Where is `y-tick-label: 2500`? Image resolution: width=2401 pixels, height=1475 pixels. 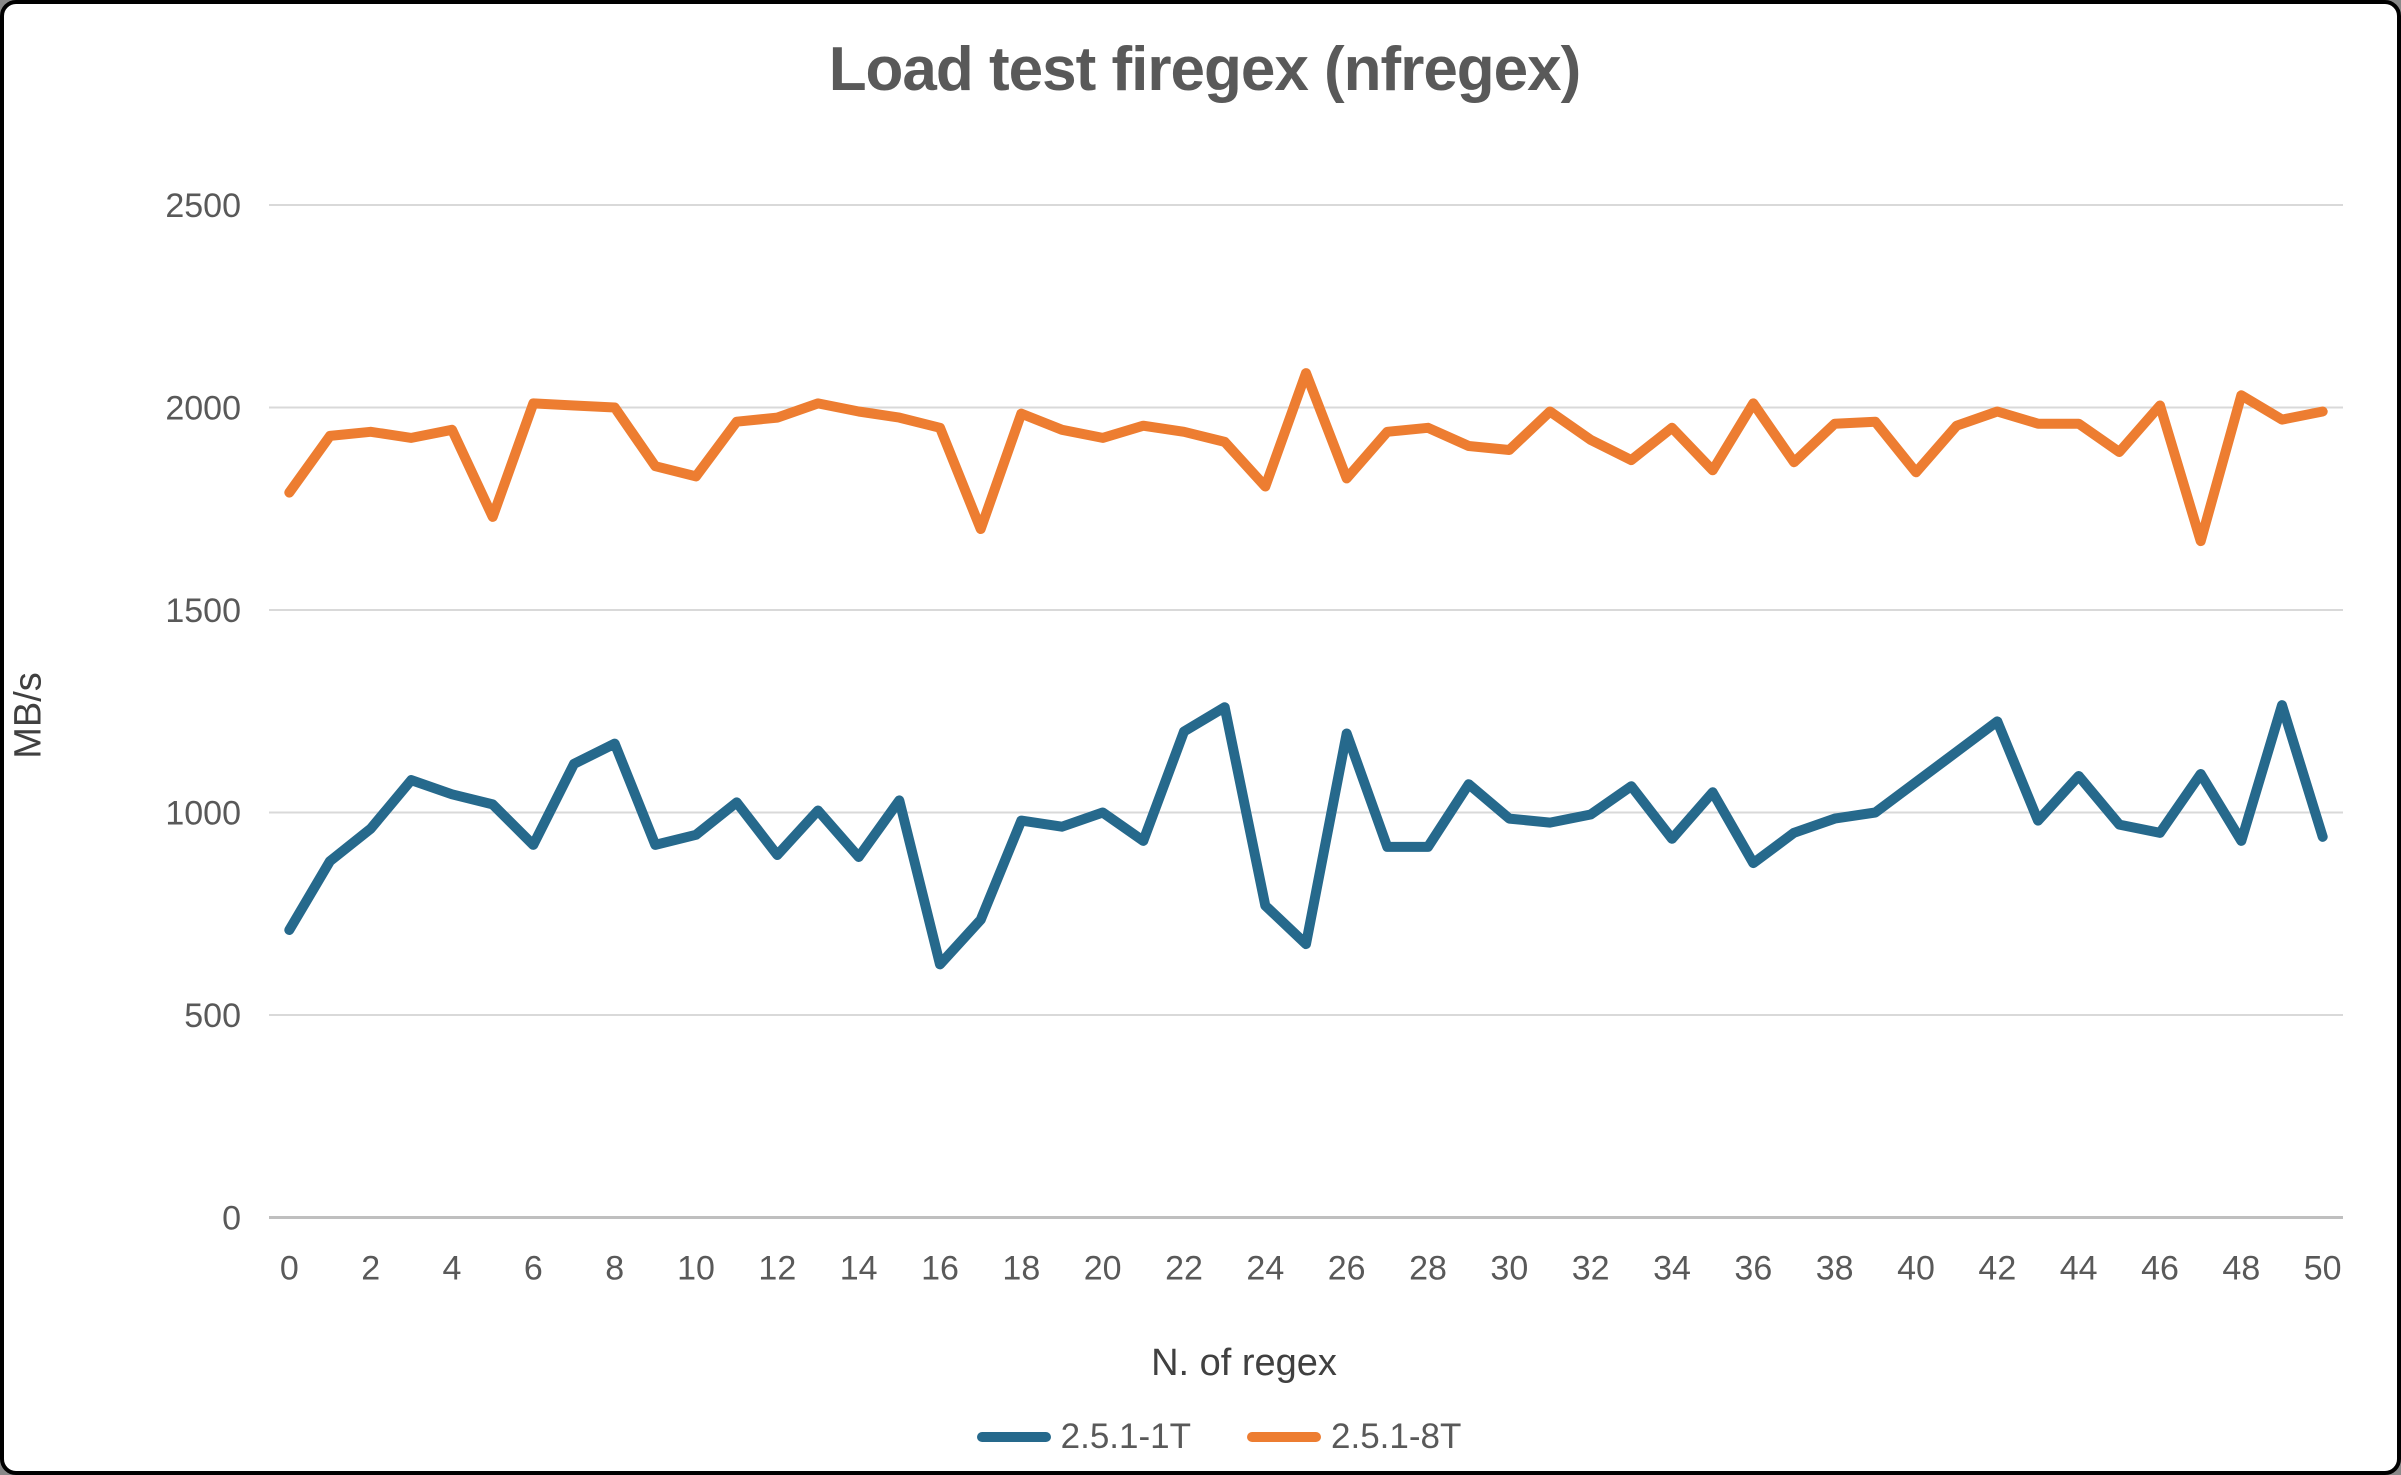 y-tick-label: 2500 is located at coordinates (203, 206).